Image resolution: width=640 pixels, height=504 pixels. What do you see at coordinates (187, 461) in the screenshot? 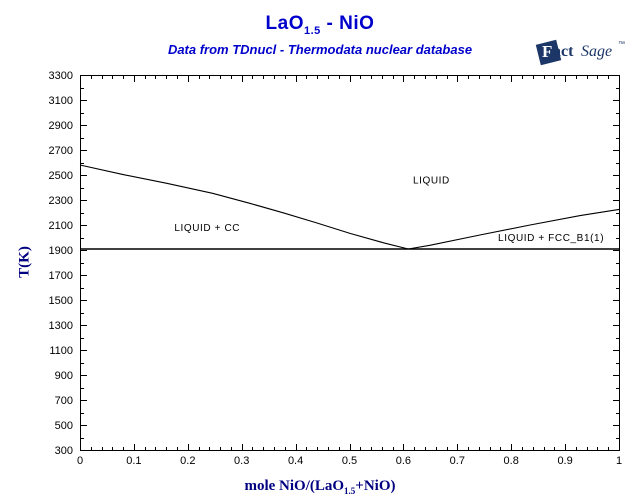
I see `x-tick-label: 0.2` at bounding box center [187, 461].